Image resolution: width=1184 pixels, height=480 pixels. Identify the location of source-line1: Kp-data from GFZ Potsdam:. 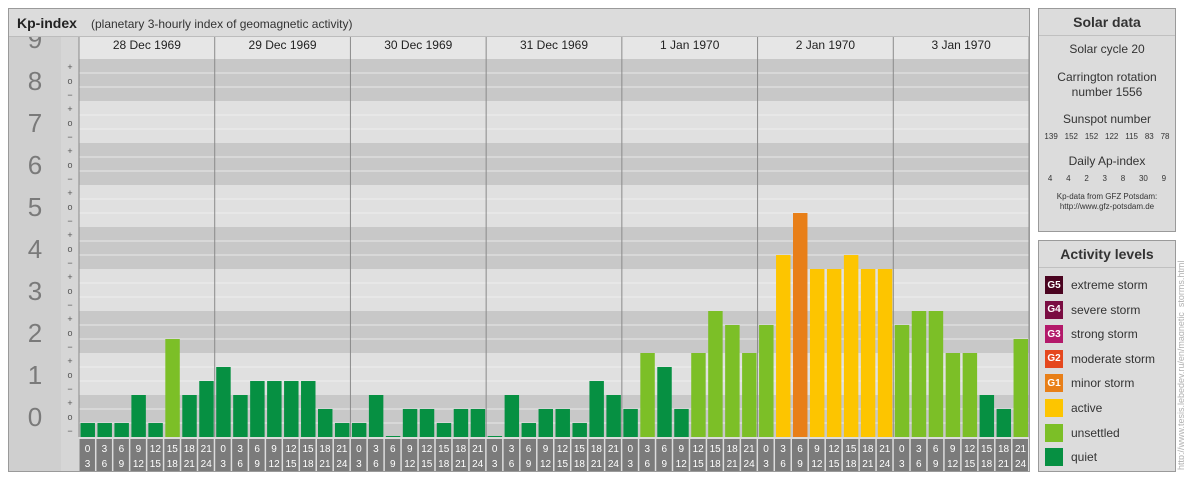
(1107, 196).